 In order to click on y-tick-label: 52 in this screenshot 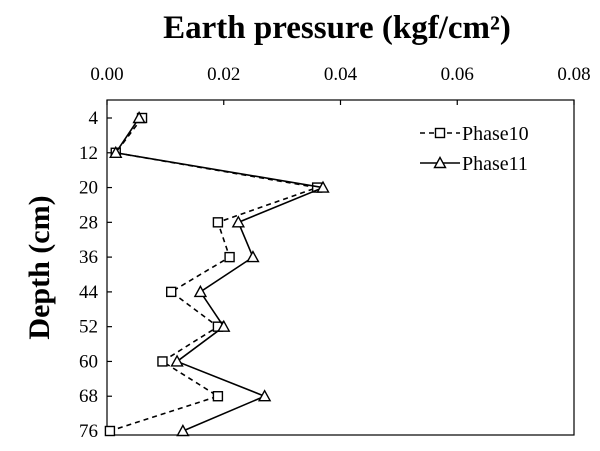, I will do `click(88, 327)`.